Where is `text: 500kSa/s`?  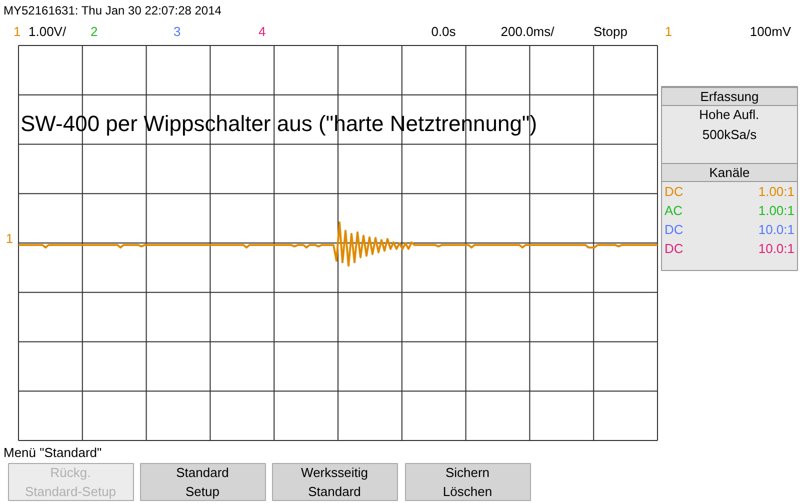 text: 500kSa/s is located at coordinates (730, 134).